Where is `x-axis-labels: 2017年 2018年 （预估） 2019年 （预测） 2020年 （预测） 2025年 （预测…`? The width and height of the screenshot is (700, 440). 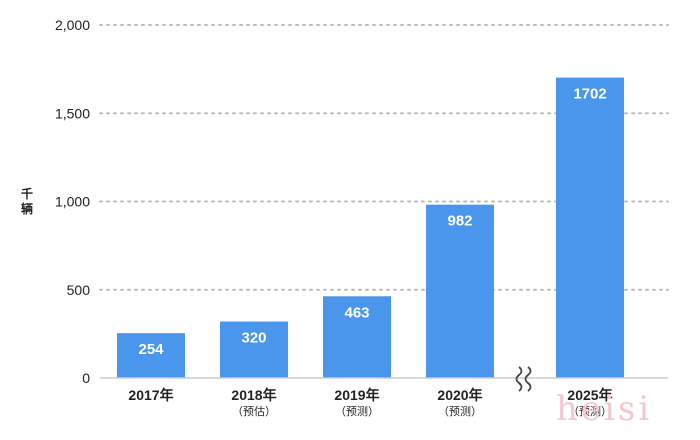 x-axis-labels: 2017年 2018年 （预估） 2019年 （预测） 2020年 （预测） 2025年 （预测… is located at coordinates (370, 402).